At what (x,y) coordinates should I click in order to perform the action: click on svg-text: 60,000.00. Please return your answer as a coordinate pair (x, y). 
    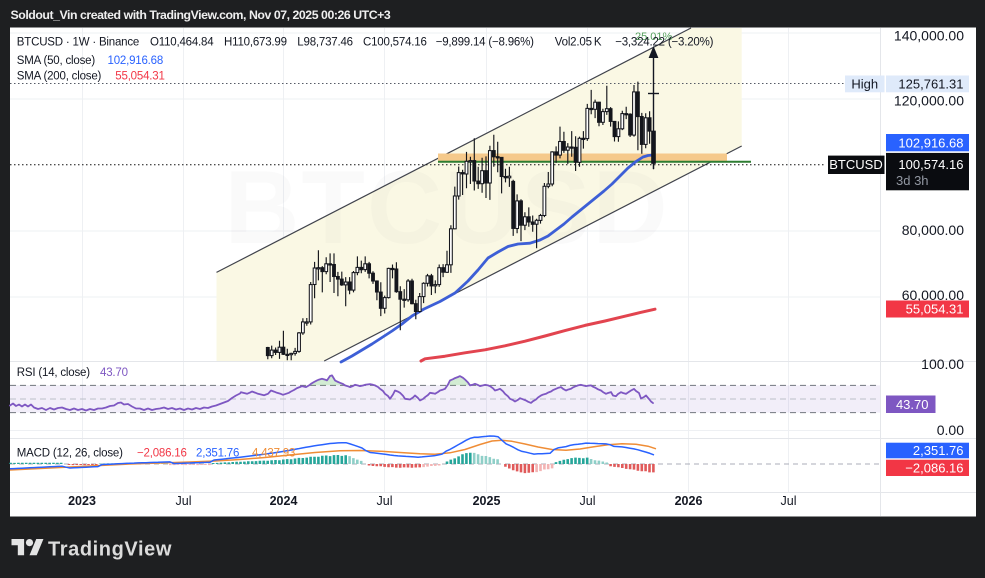
    Looking at the image, I should click on (933, 295).